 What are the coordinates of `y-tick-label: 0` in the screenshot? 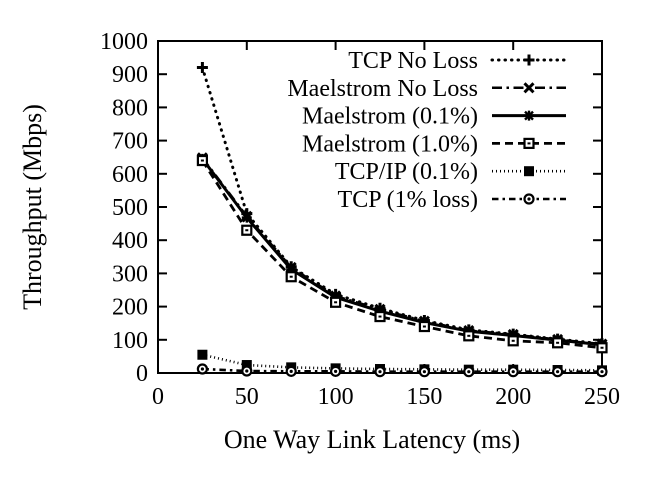 It's located at (142, 374).